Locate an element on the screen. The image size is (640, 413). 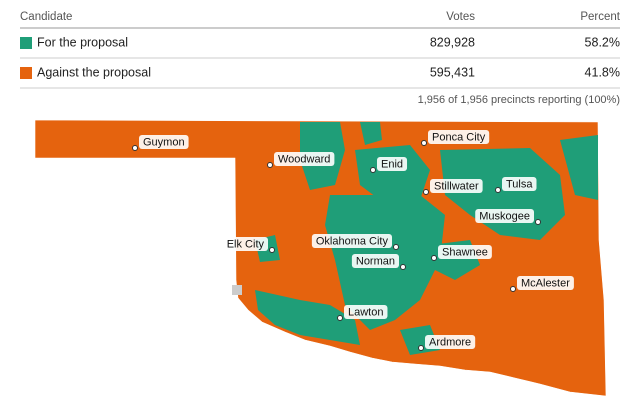
no-data-area is located at coordinates (237, 290).